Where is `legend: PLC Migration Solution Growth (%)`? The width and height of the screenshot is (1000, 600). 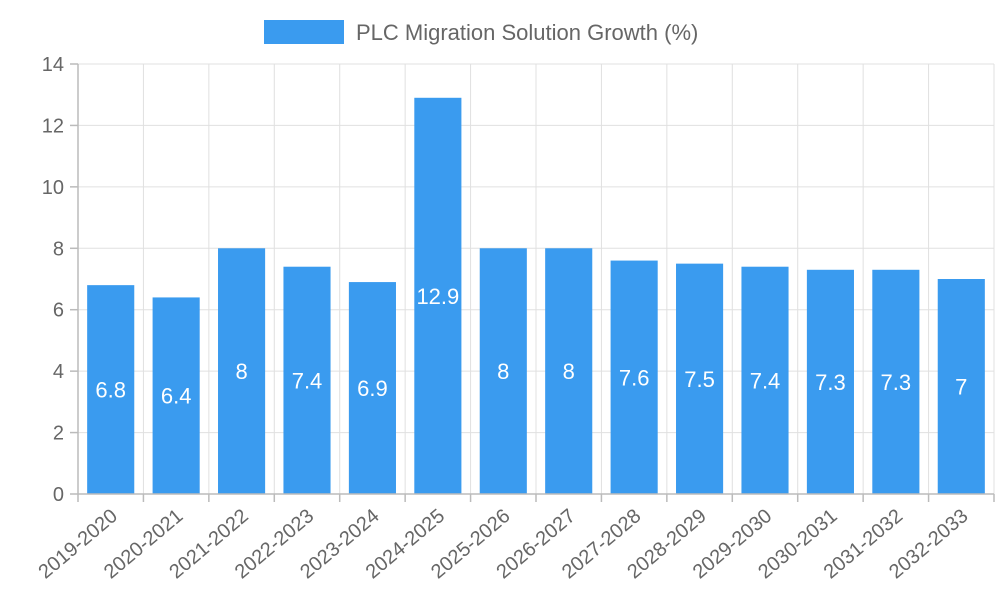
legend: PLC Migration Solution Growth (%) is located at coordinates (481, 32).